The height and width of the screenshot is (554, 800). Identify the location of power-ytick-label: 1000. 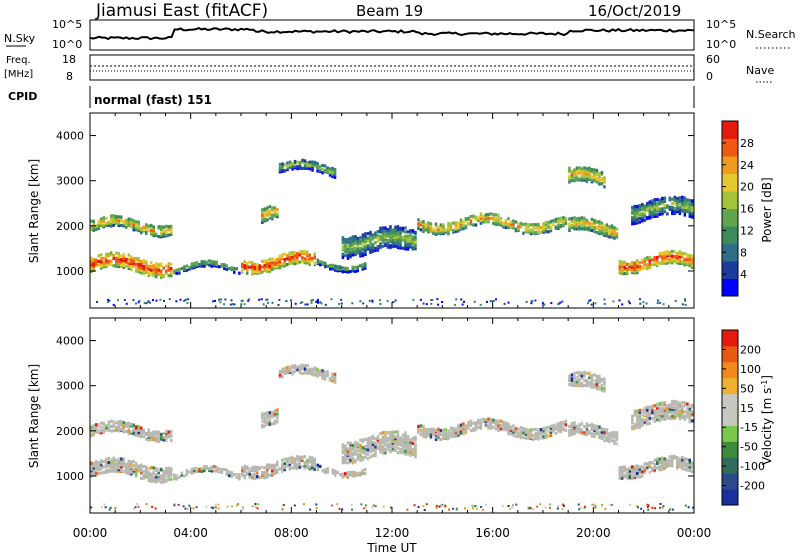
(70, 271).